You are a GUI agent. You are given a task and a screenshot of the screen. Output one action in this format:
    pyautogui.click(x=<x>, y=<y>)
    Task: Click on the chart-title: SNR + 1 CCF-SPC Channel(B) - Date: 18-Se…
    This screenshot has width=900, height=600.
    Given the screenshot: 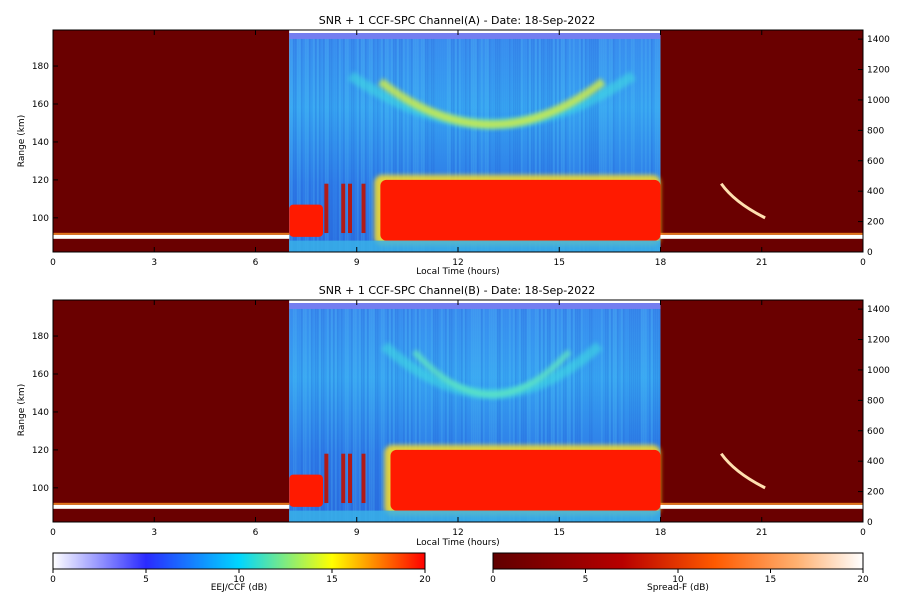 What is the action you would take?
    pyautogui.click(x=457, y=290)
    